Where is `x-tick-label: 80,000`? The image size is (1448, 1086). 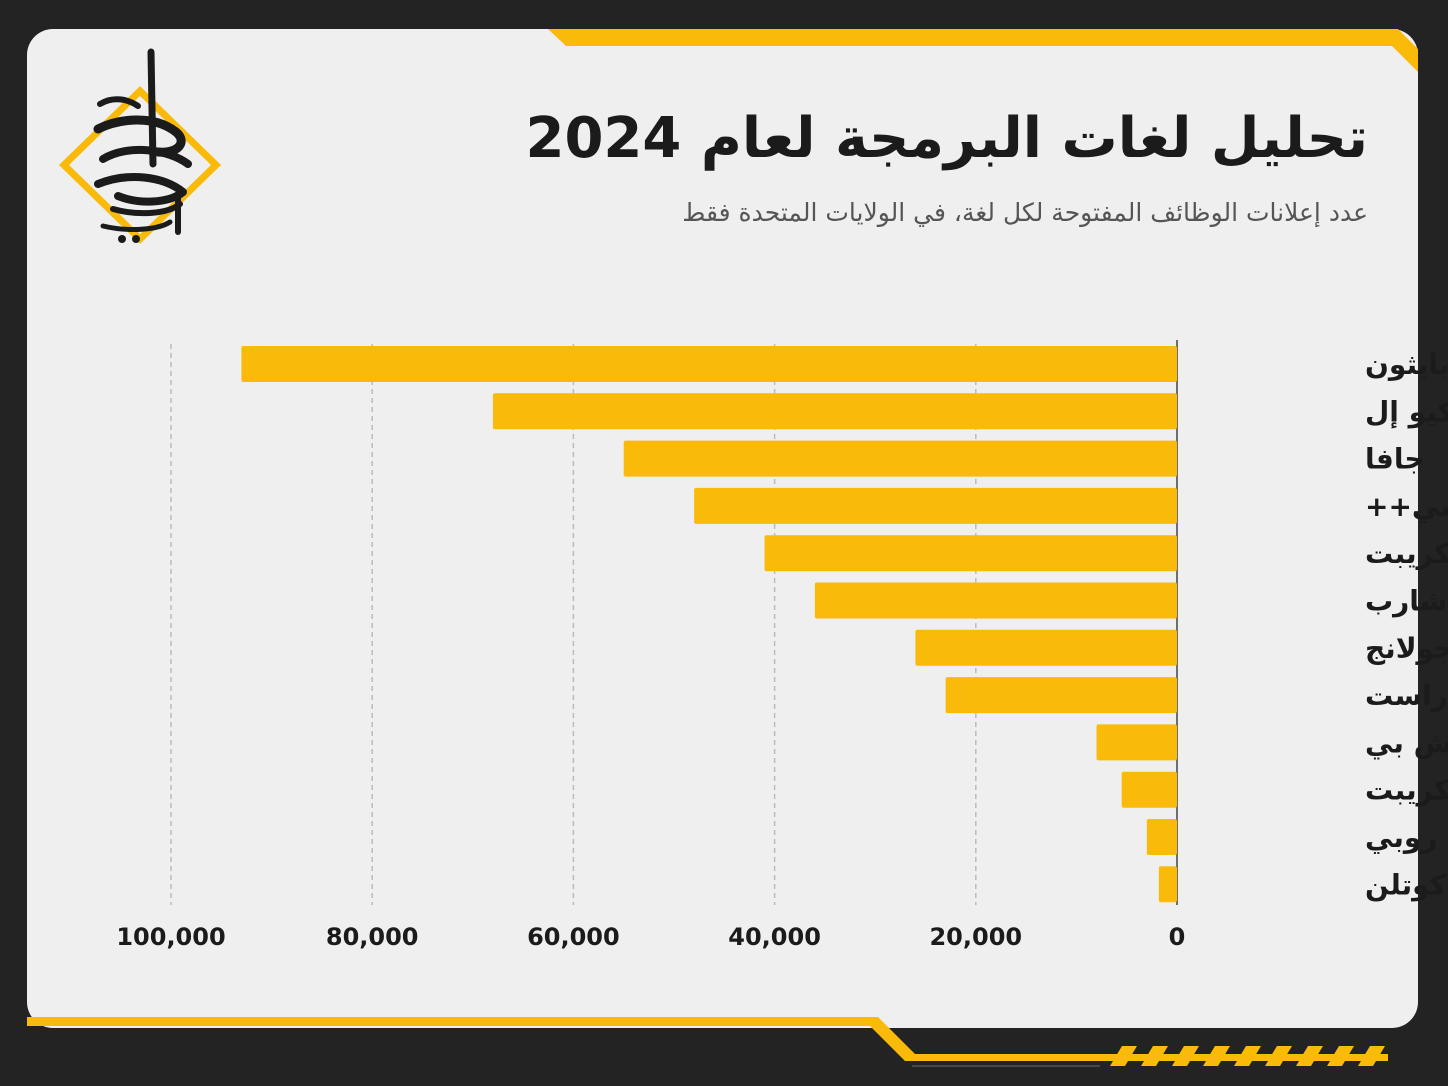
x-tick-label: 80,000 is located at coordinates (372, 937).